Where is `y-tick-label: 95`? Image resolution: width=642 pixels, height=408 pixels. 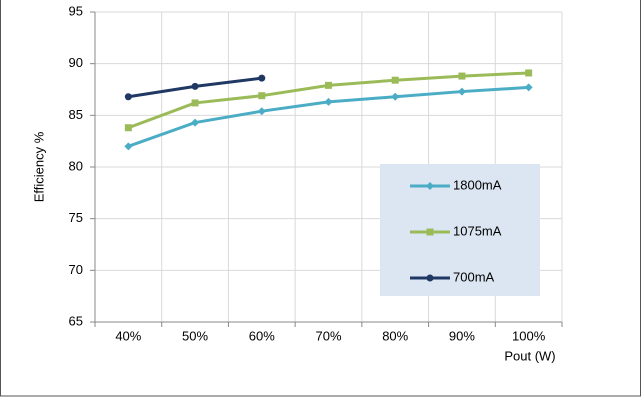 y-tick-label: 95 is located at coordinates (76, 10).